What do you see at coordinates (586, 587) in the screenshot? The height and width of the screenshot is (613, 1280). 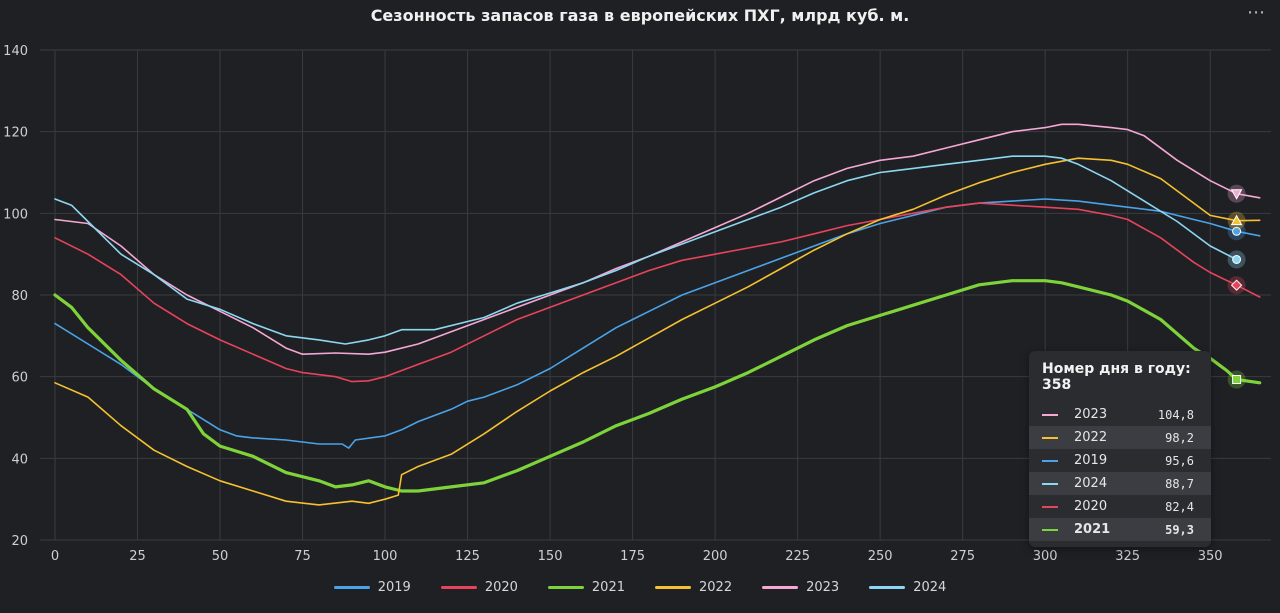 I see `legend-item-2021: 2021` at bounding box center [586, 587].